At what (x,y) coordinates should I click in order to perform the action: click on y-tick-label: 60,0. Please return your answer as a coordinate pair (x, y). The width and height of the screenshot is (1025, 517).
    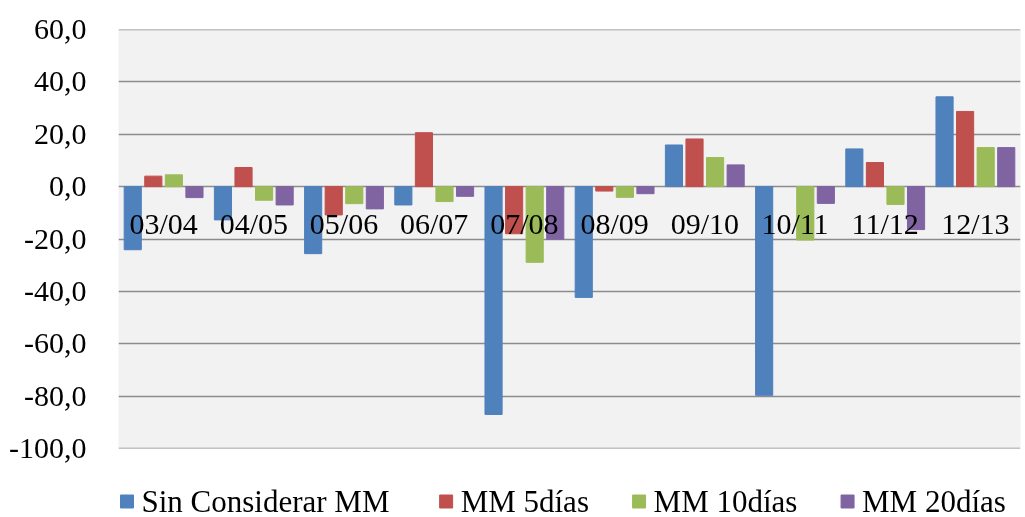
    Looking at the image, I should click on (60, 28).